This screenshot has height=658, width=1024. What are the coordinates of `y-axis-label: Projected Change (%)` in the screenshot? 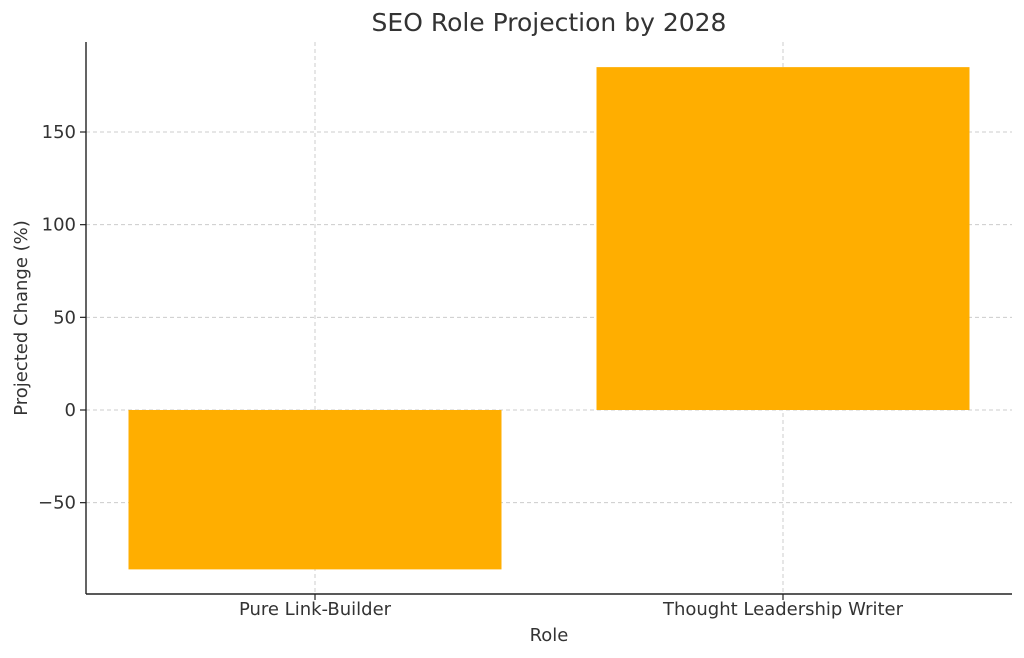 It's located at (21, 318).